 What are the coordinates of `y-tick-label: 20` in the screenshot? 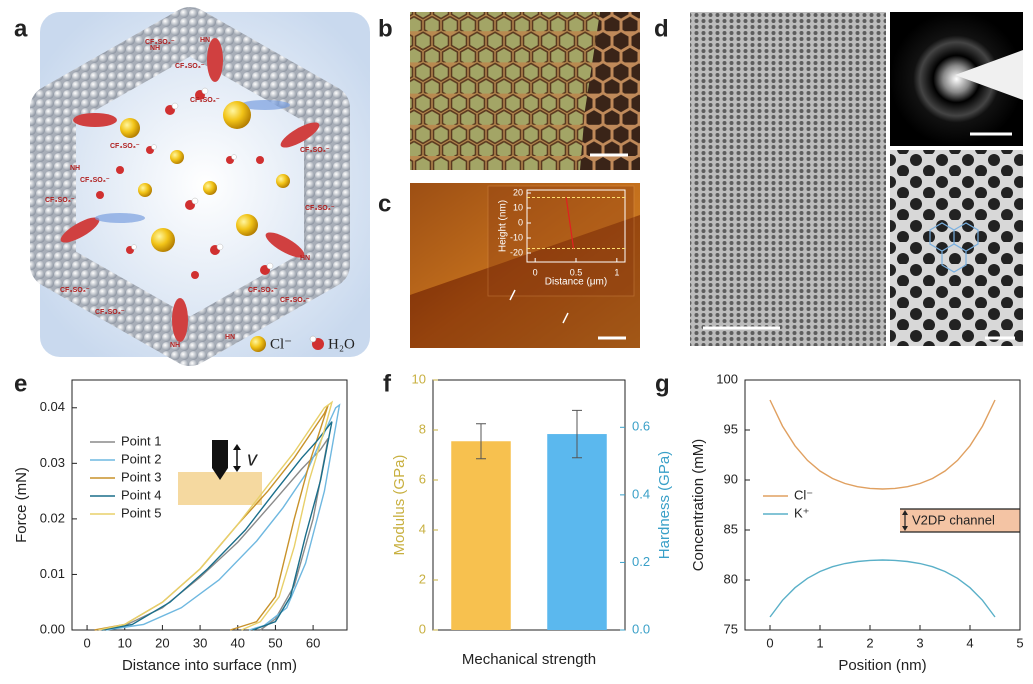 It's located at (518, 192).